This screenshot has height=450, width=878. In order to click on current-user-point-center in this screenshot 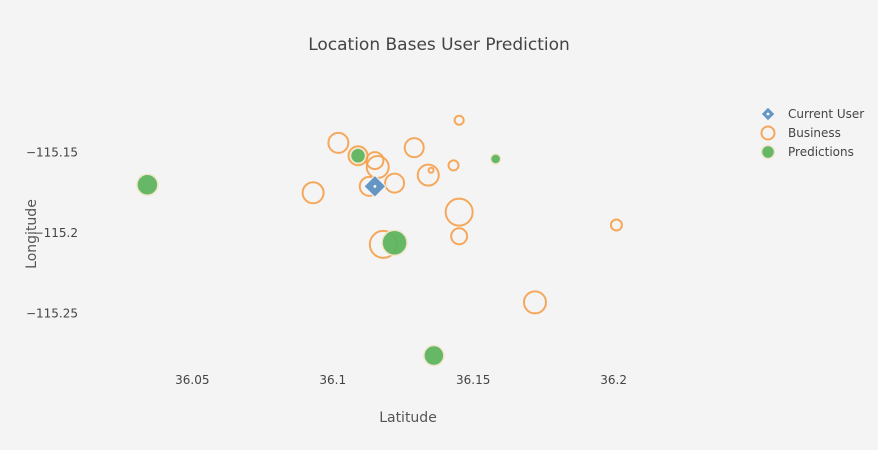, I will do `click(375, 186)`.